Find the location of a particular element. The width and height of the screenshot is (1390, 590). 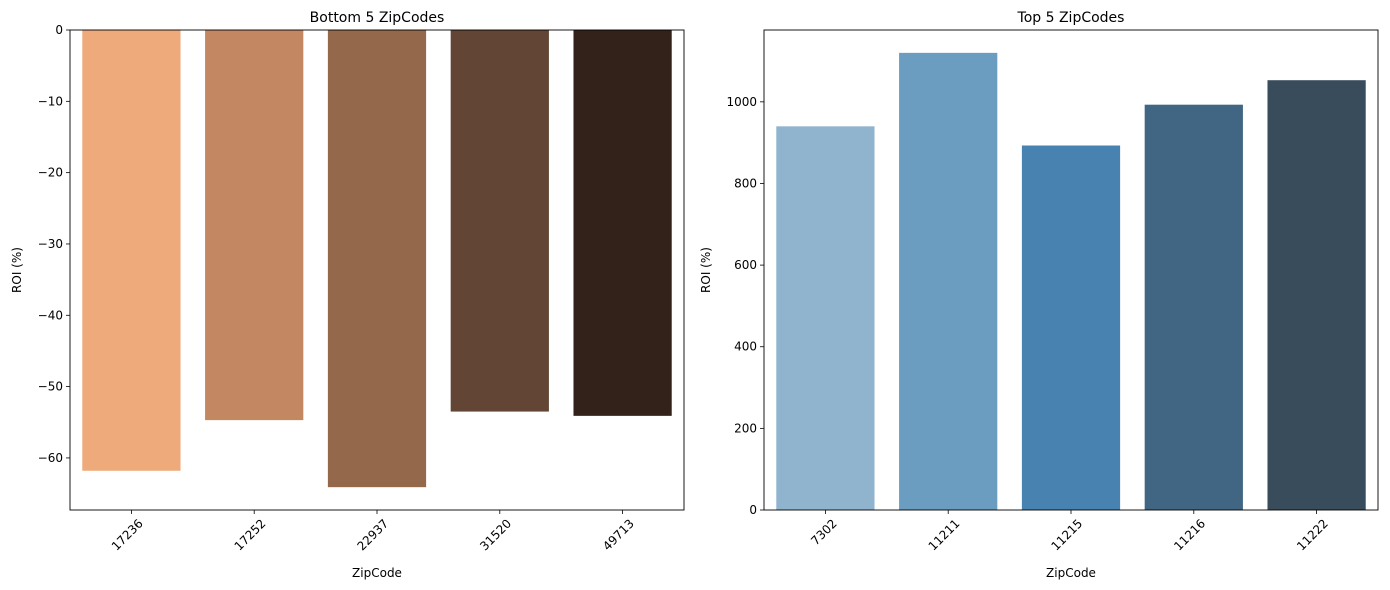

chart-title: Top 5 ZipCodes is located at coordinates (1071, 18).